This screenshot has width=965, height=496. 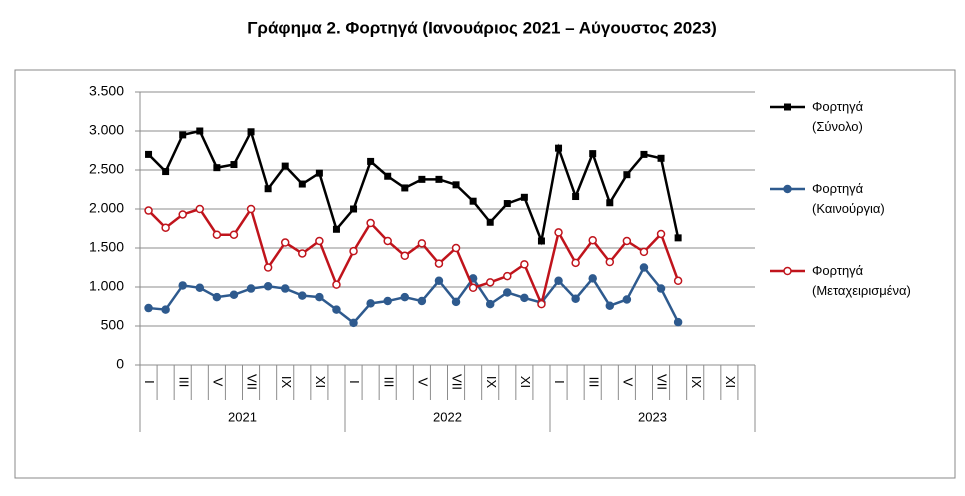 What do you see at coordinates (242, 416) in the screenshot?
I see `year-label: 2021` at bounding box center [242, 416].